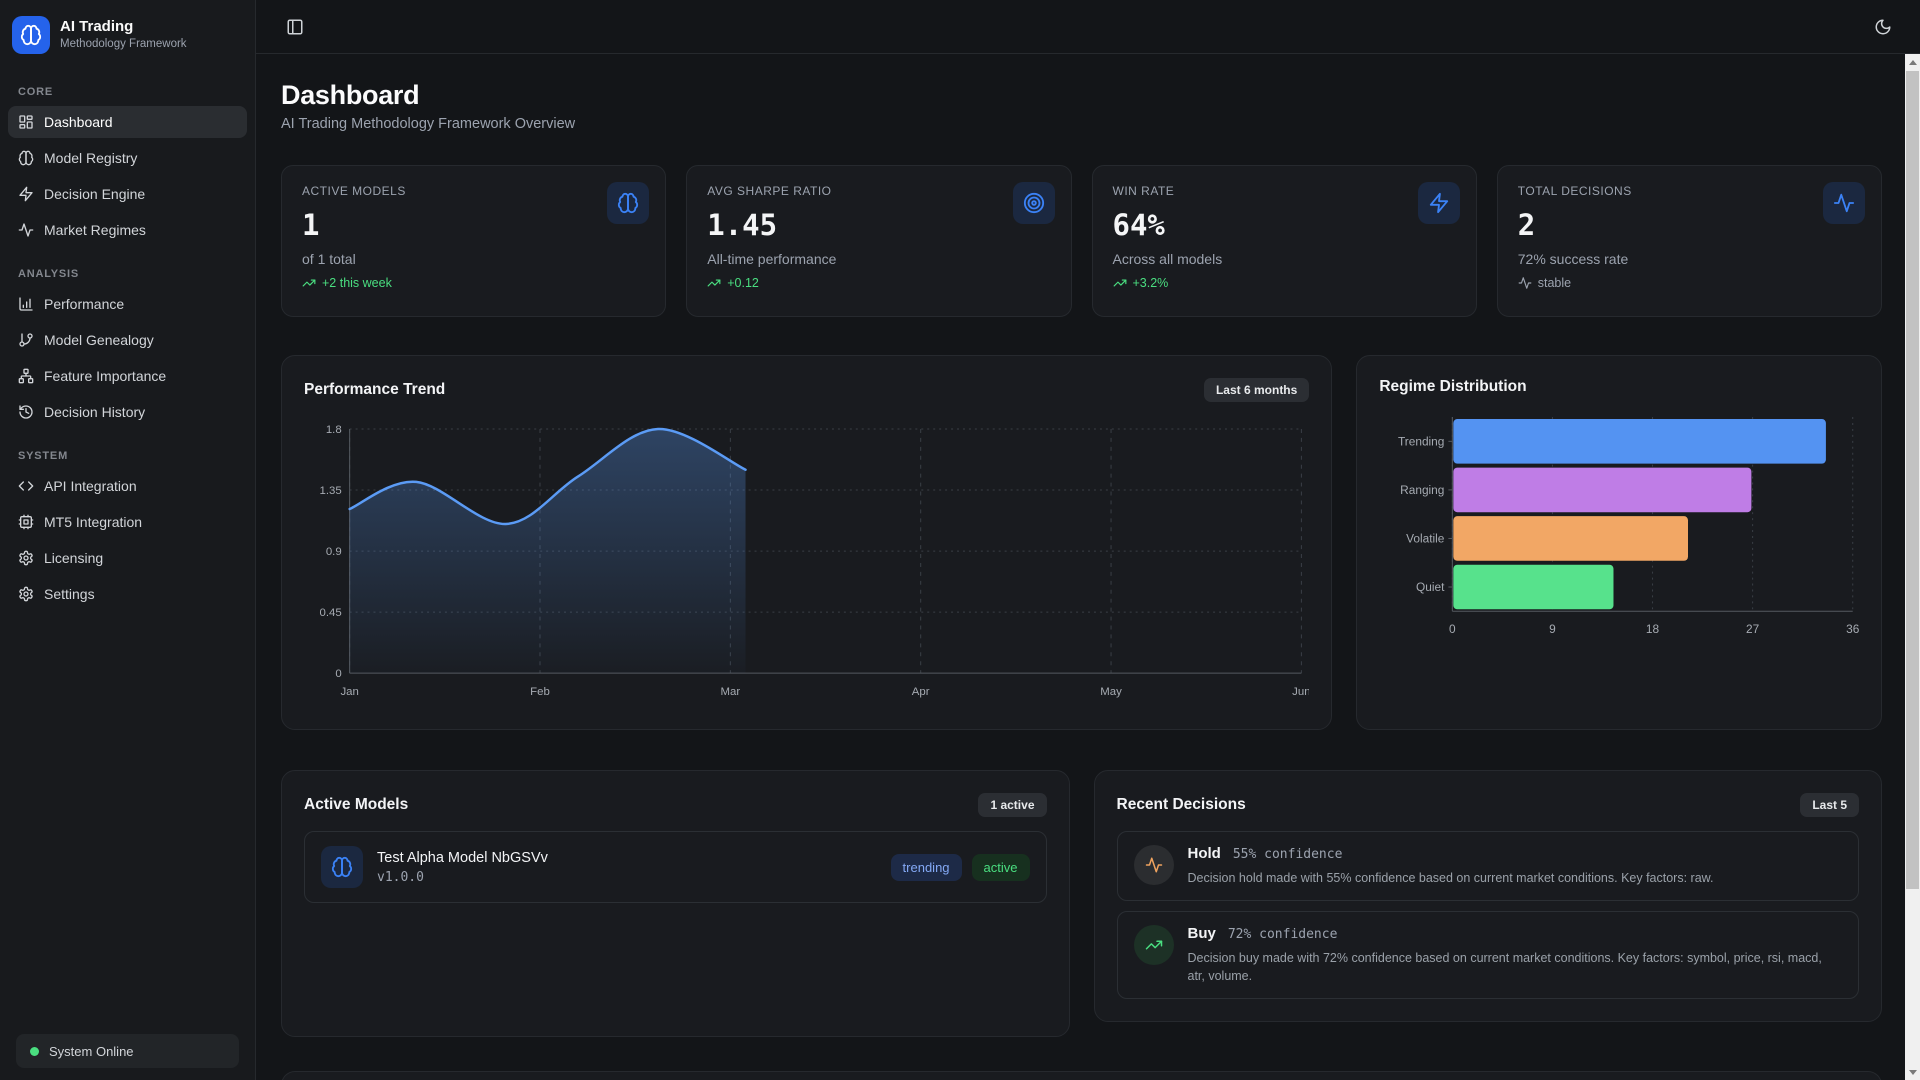 The width and height of the screenshot is (1920, 1080). What do you see at coordinates (26, 194) in the screenshot?
I see `zap-icon` at bounding box center [26, 194].